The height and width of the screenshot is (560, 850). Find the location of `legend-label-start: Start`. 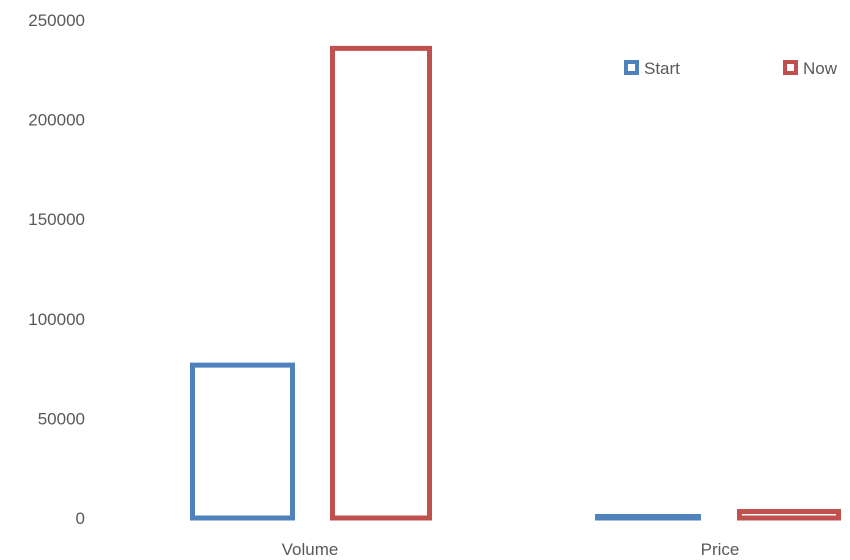

legend-label-start: Start is located at coordinates (662, 68).